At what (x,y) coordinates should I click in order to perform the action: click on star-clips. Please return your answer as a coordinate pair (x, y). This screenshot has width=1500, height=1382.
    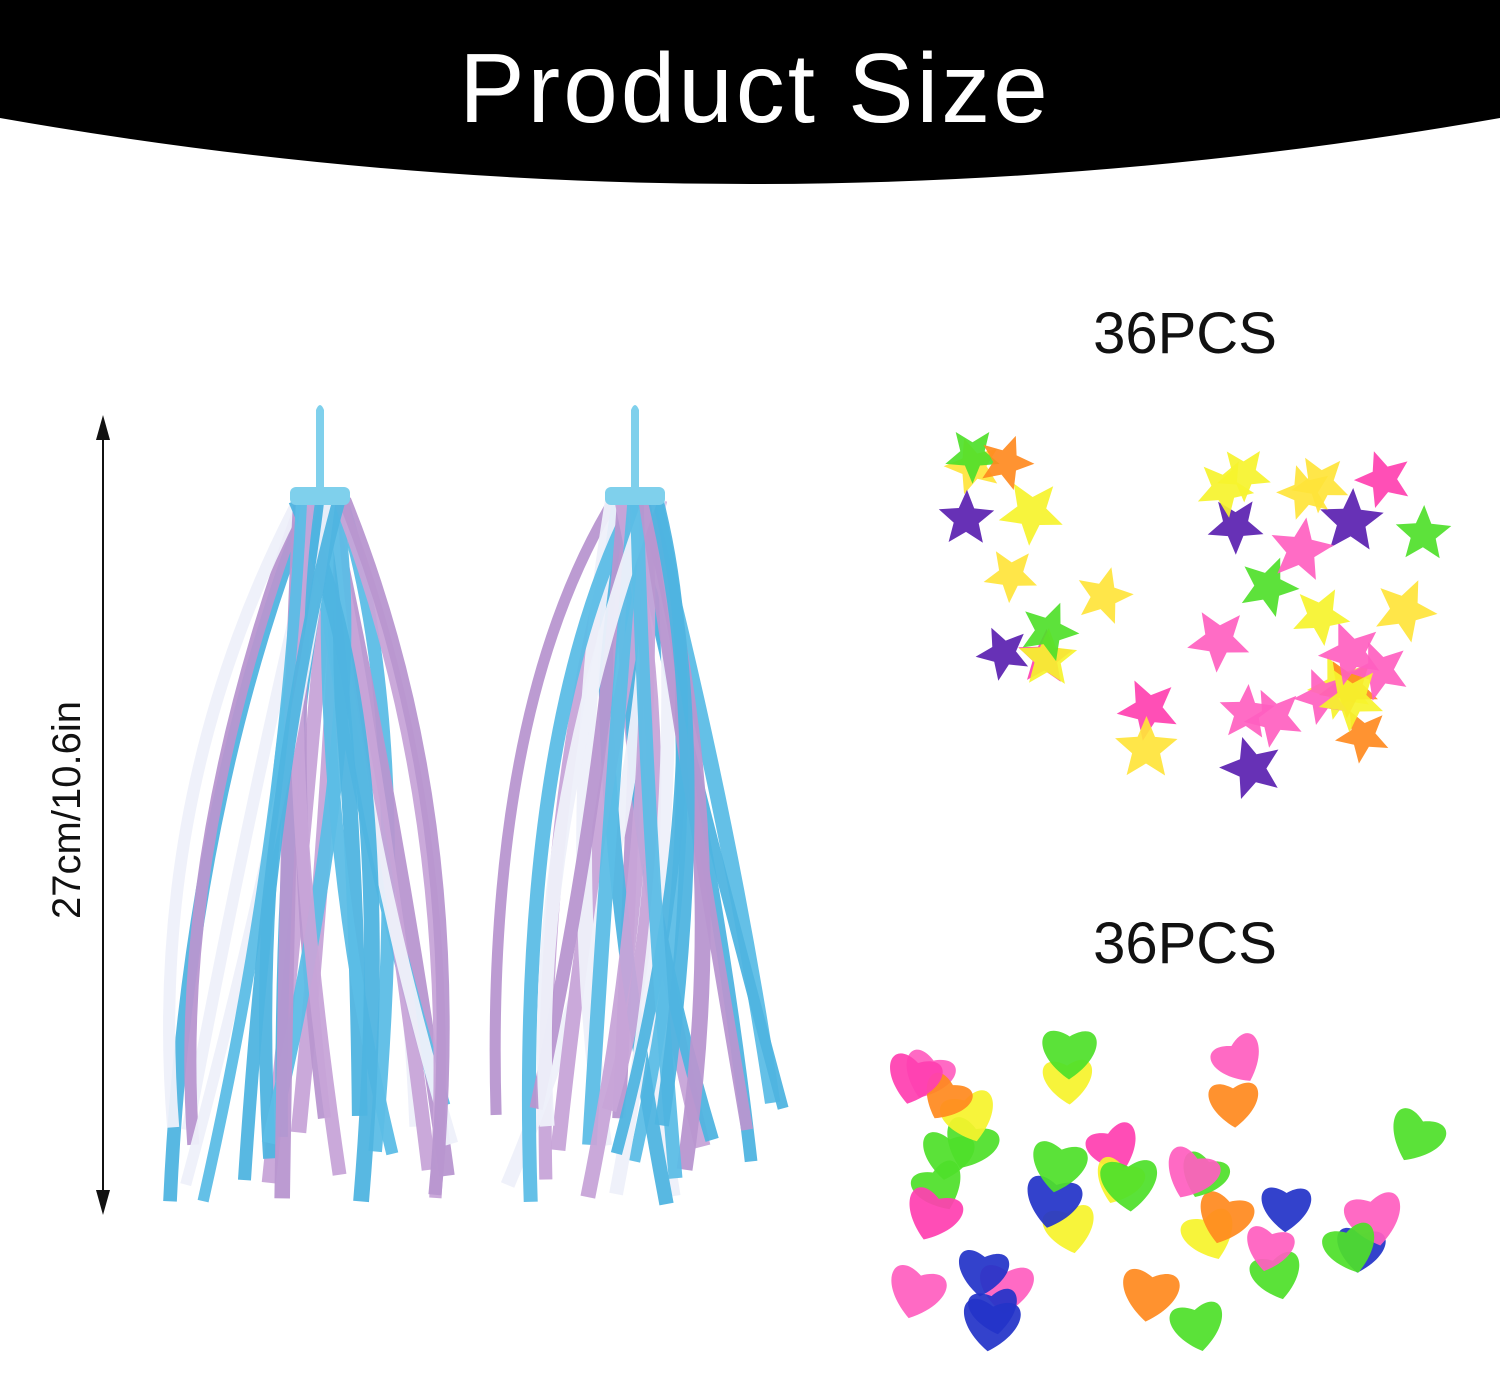
    Looking at the image, I should click on (1195, 615).